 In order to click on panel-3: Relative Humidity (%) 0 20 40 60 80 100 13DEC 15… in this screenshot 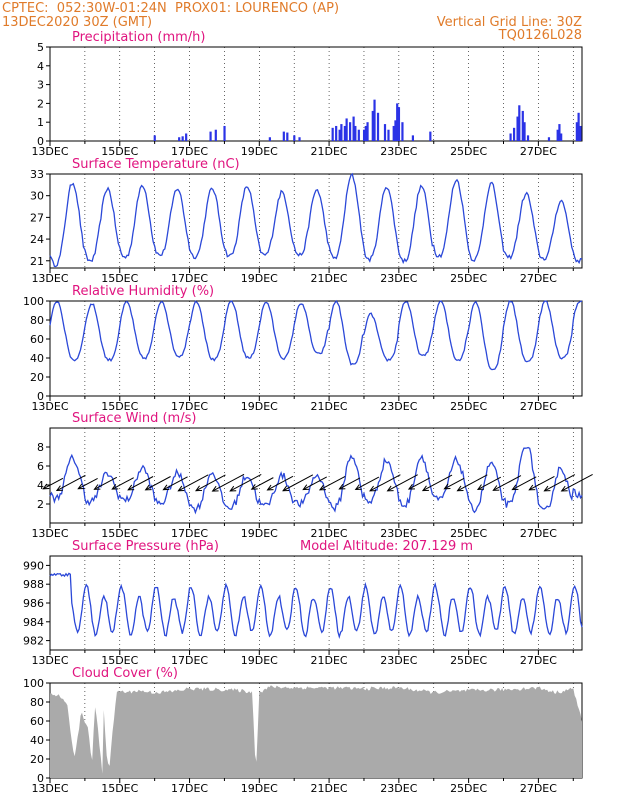, I will do `click(303, 348)`.